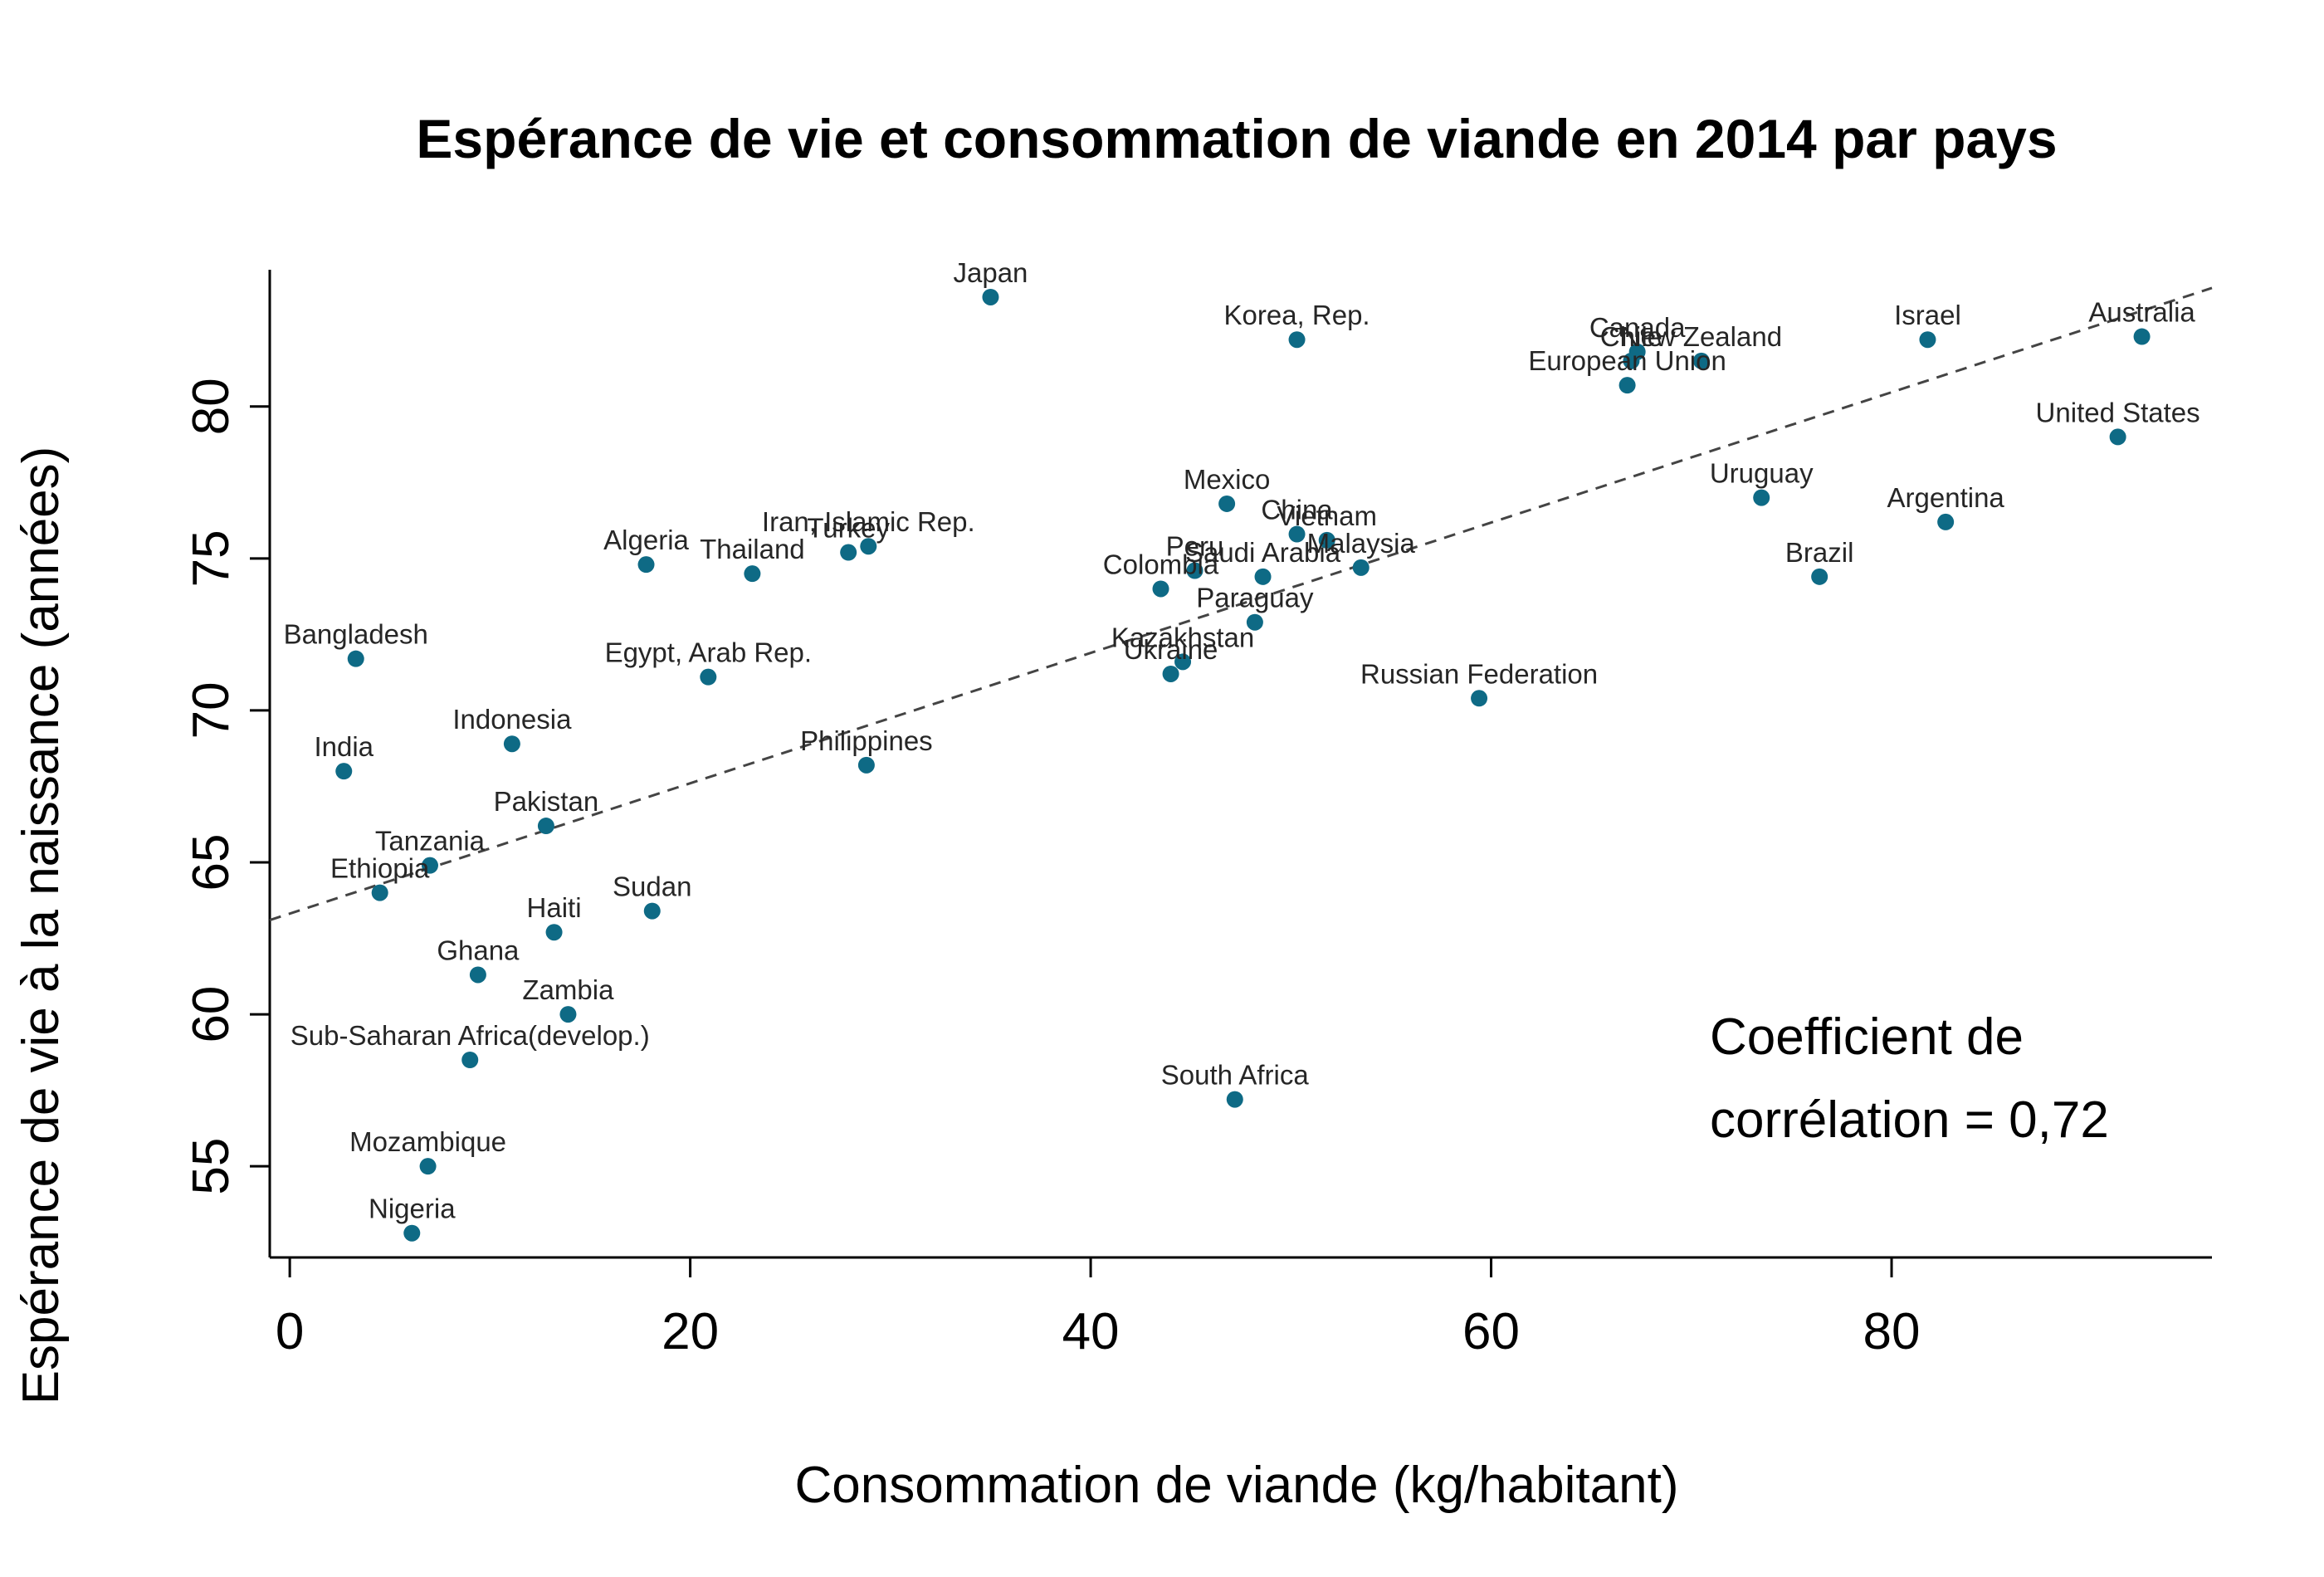 Image resolution: width=2324 pixels, height=1577 pixels. I want to click on data-point-label: Mozambique, so click(427, 1141).